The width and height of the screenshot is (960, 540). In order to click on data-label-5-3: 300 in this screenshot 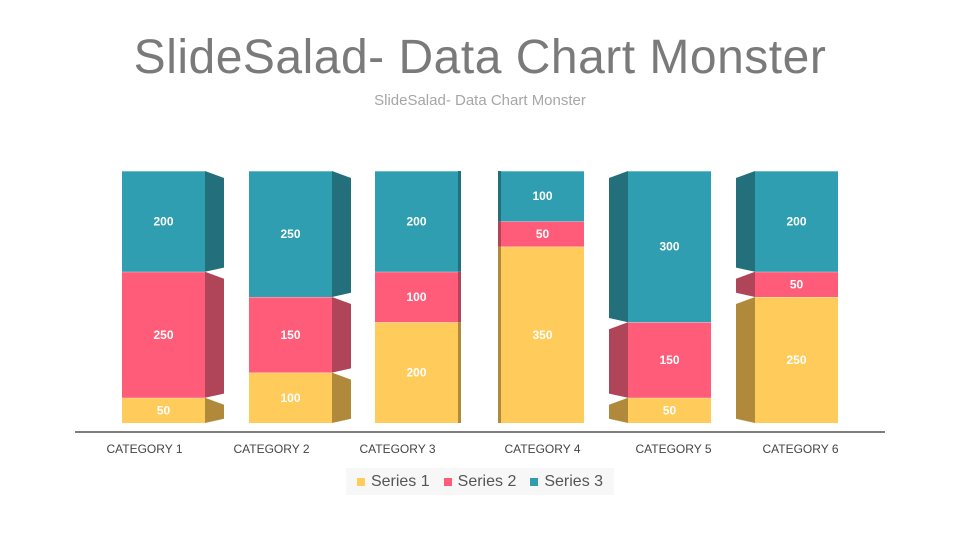, I will do `click(669, 247)`.